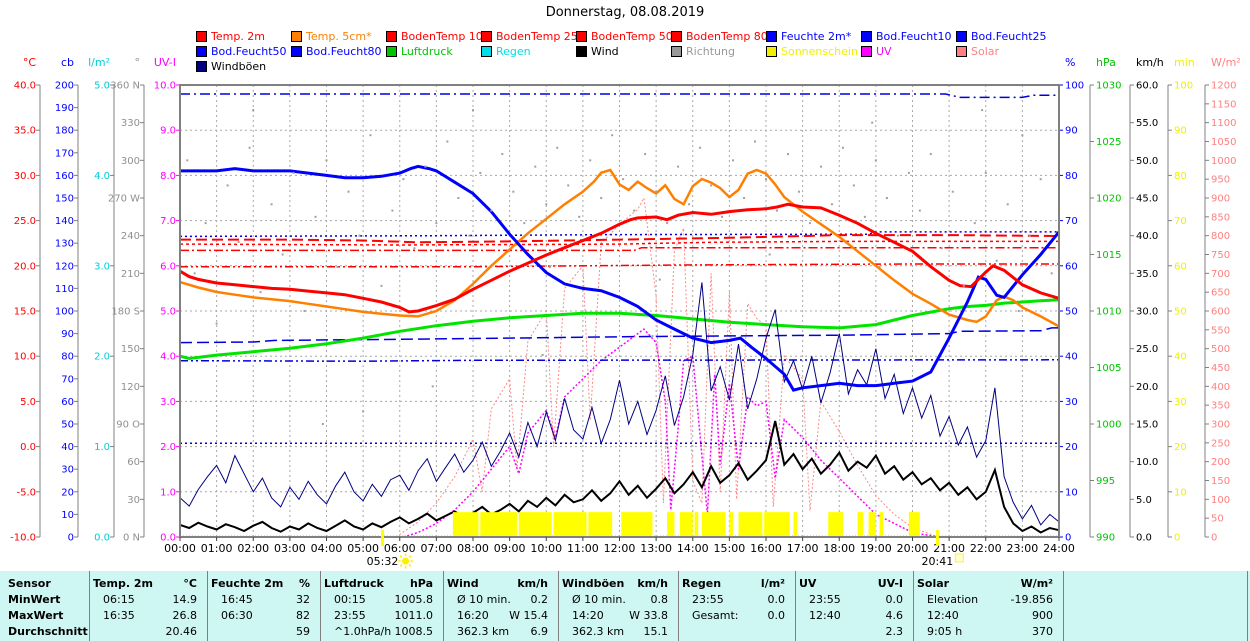  Describe the element at coordinates (48, 631) in the screenshot. I see `stats-row-label: Durchschnitt` at that location.